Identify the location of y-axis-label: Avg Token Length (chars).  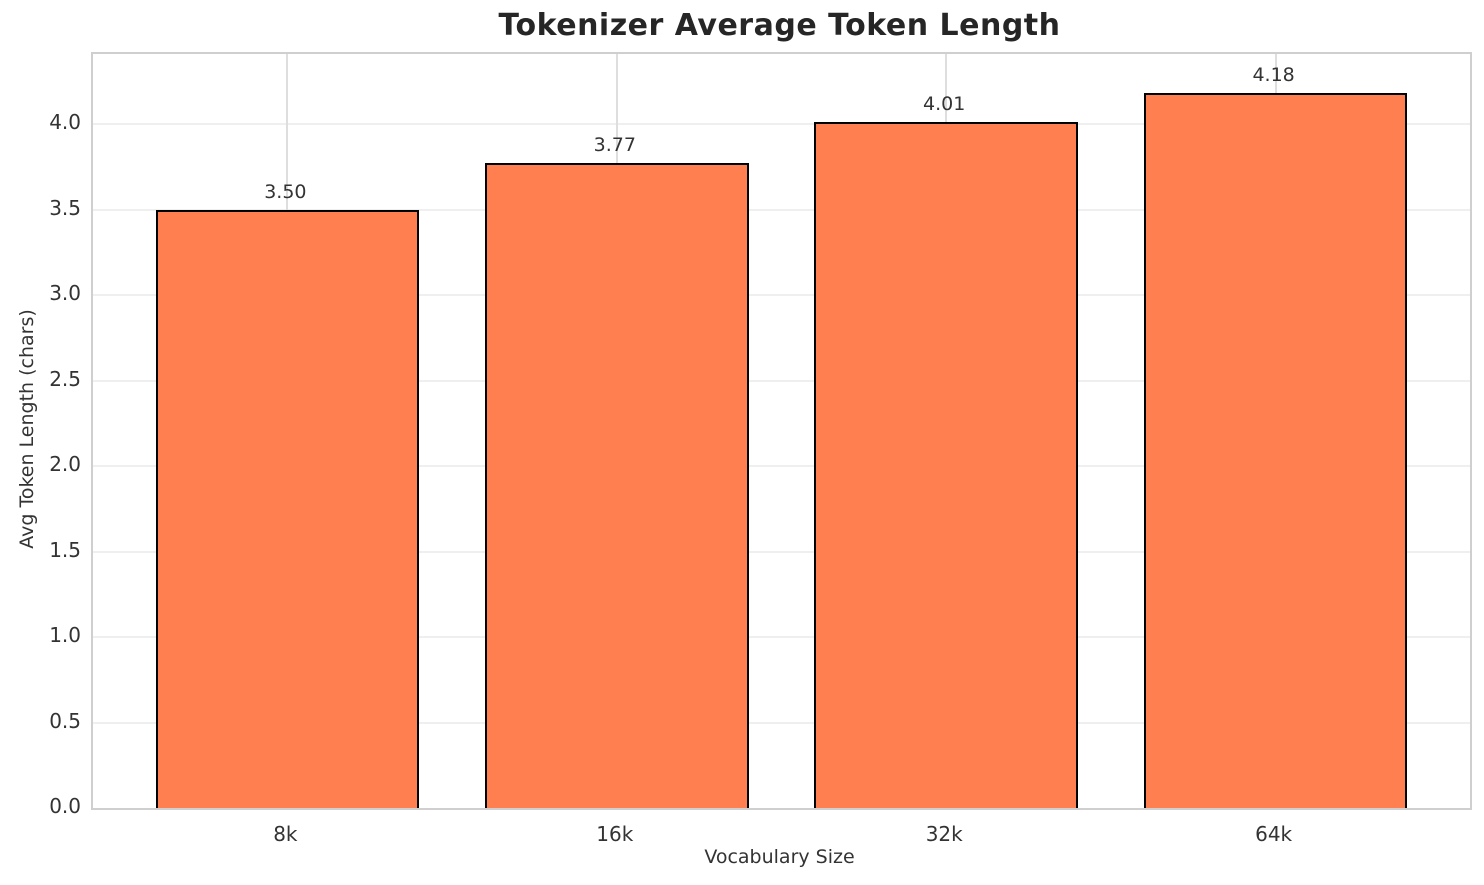
(27, 429).